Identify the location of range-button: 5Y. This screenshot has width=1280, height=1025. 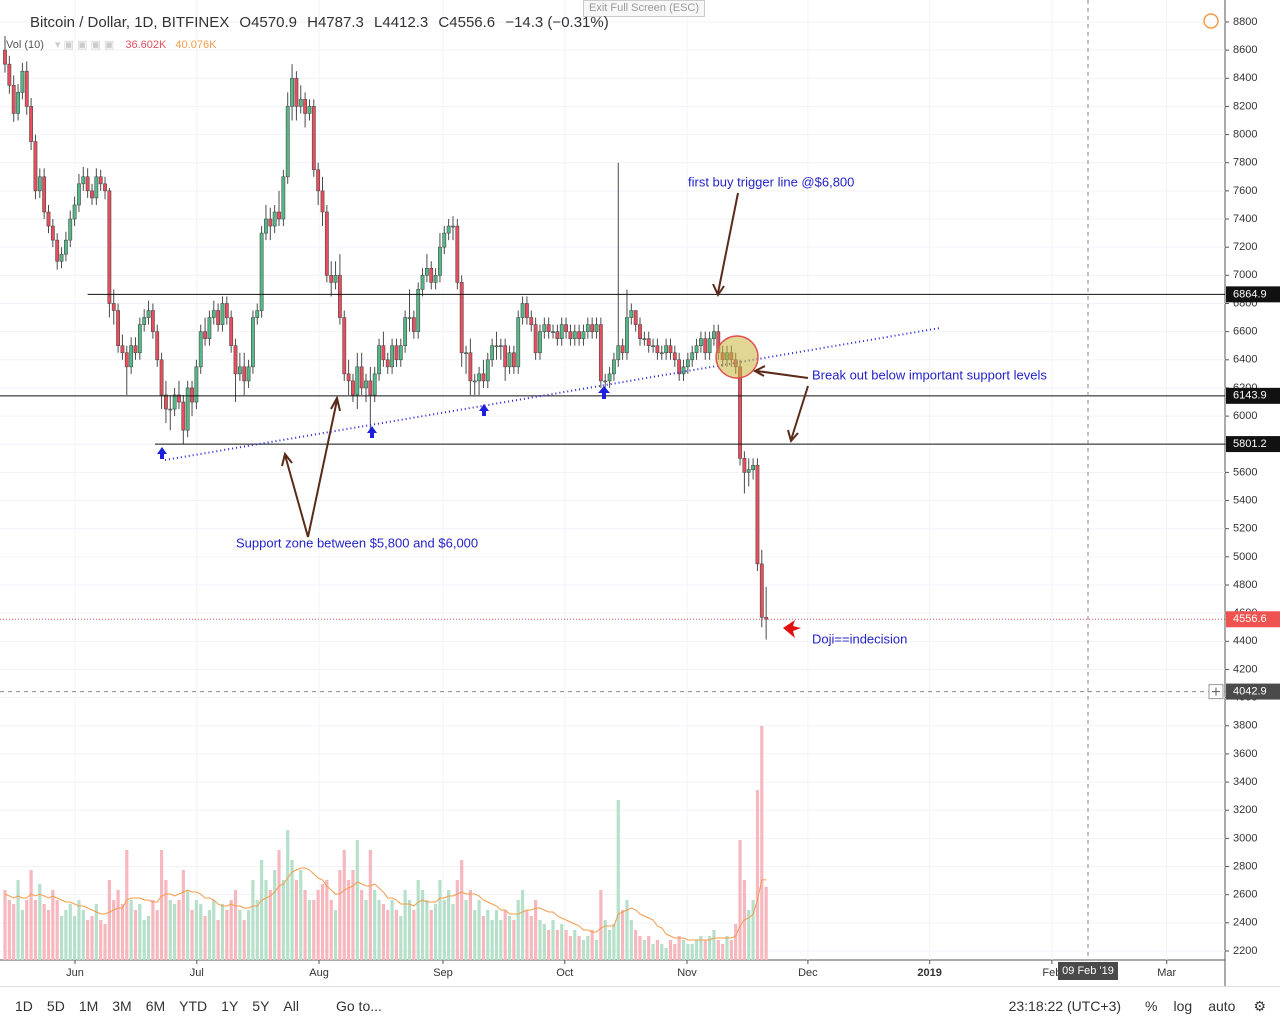
(261, 1006).